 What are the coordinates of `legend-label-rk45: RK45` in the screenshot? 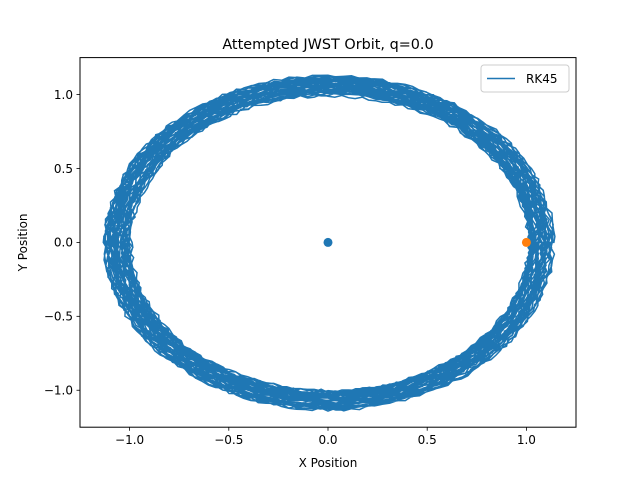 It's located at (541, 79).